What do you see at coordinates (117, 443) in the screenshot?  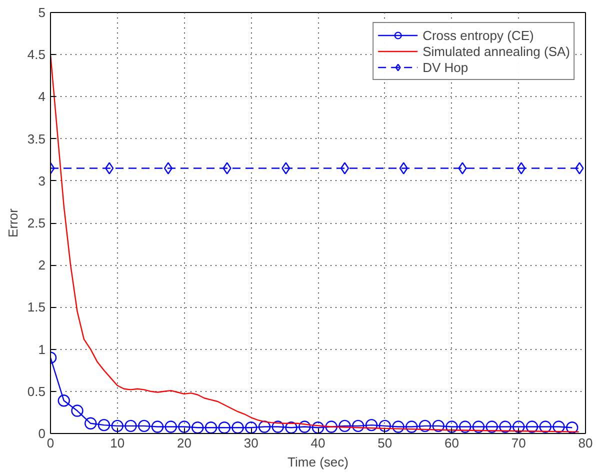 I see `x-tick-label: 10` at bounding box center [117, 443].